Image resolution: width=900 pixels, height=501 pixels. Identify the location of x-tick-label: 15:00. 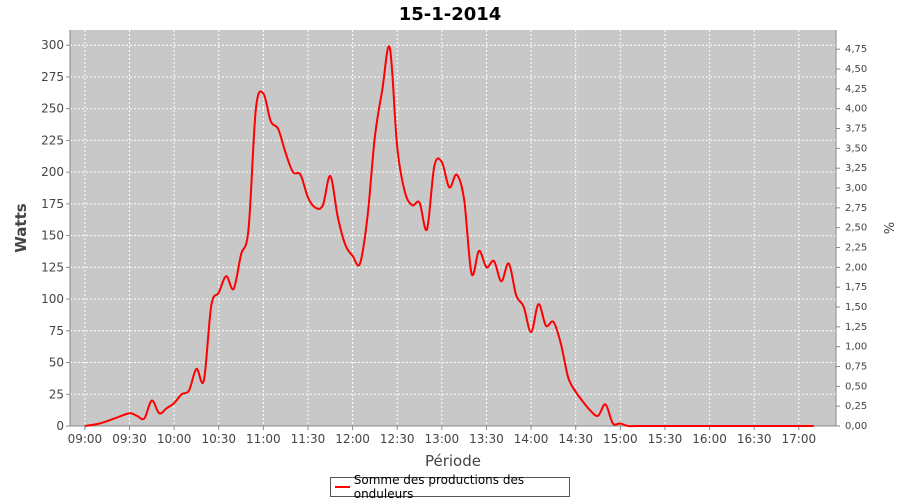
(620, 439).